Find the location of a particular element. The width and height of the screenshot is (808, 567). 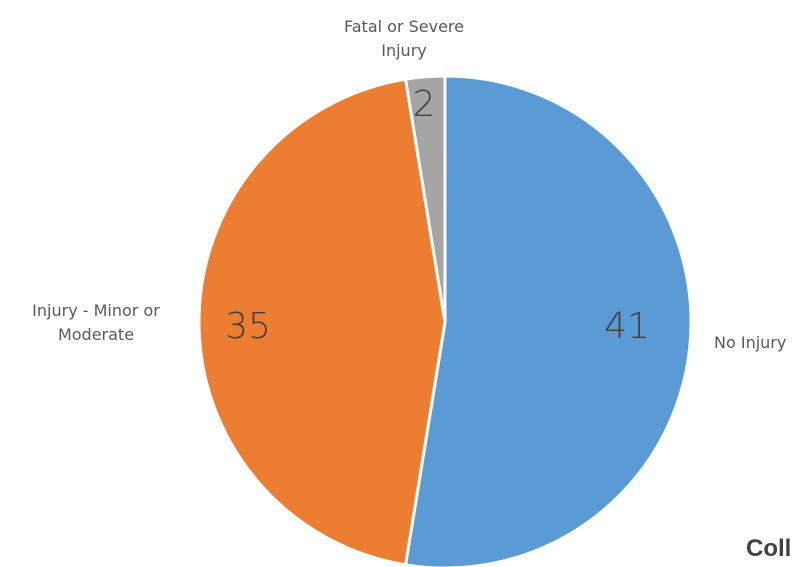

chart-title: Coll is located at coordinates (768, 548).